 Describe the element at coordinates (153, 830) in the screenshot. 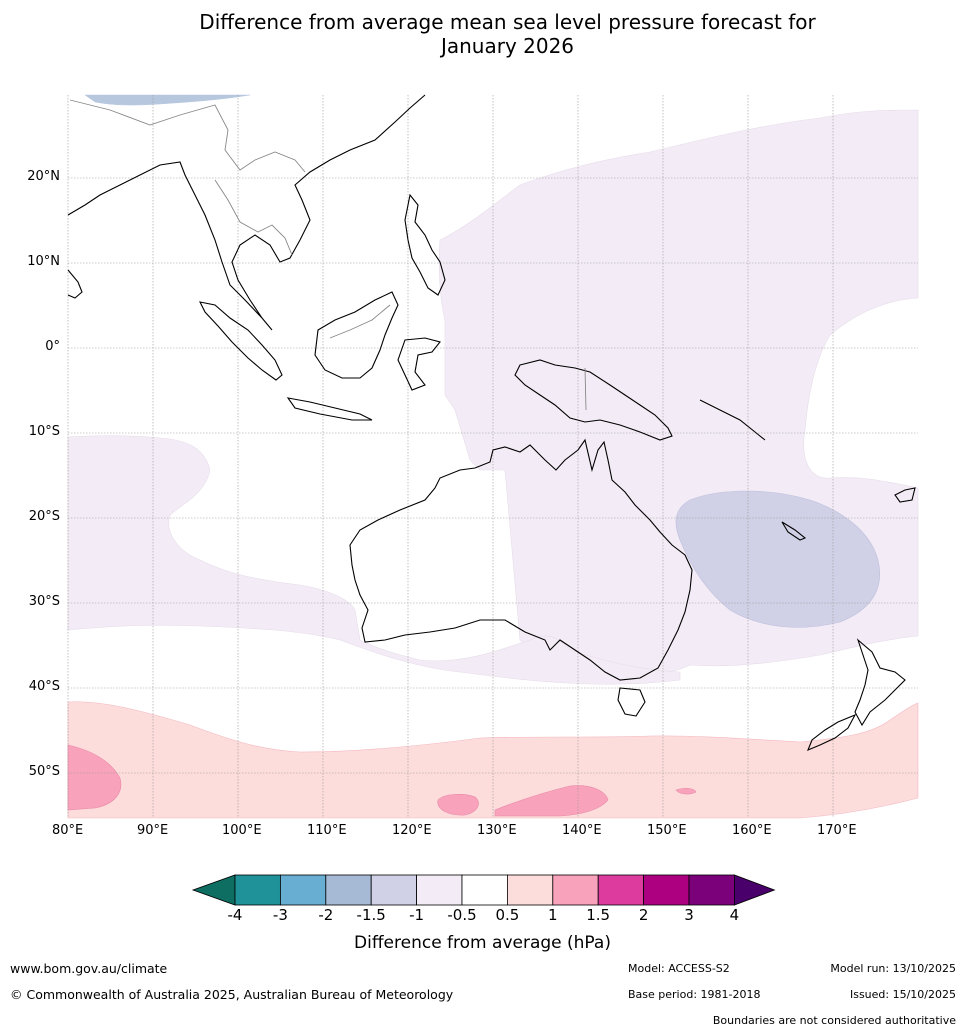

I see `lon-label: 90°E` at that location.